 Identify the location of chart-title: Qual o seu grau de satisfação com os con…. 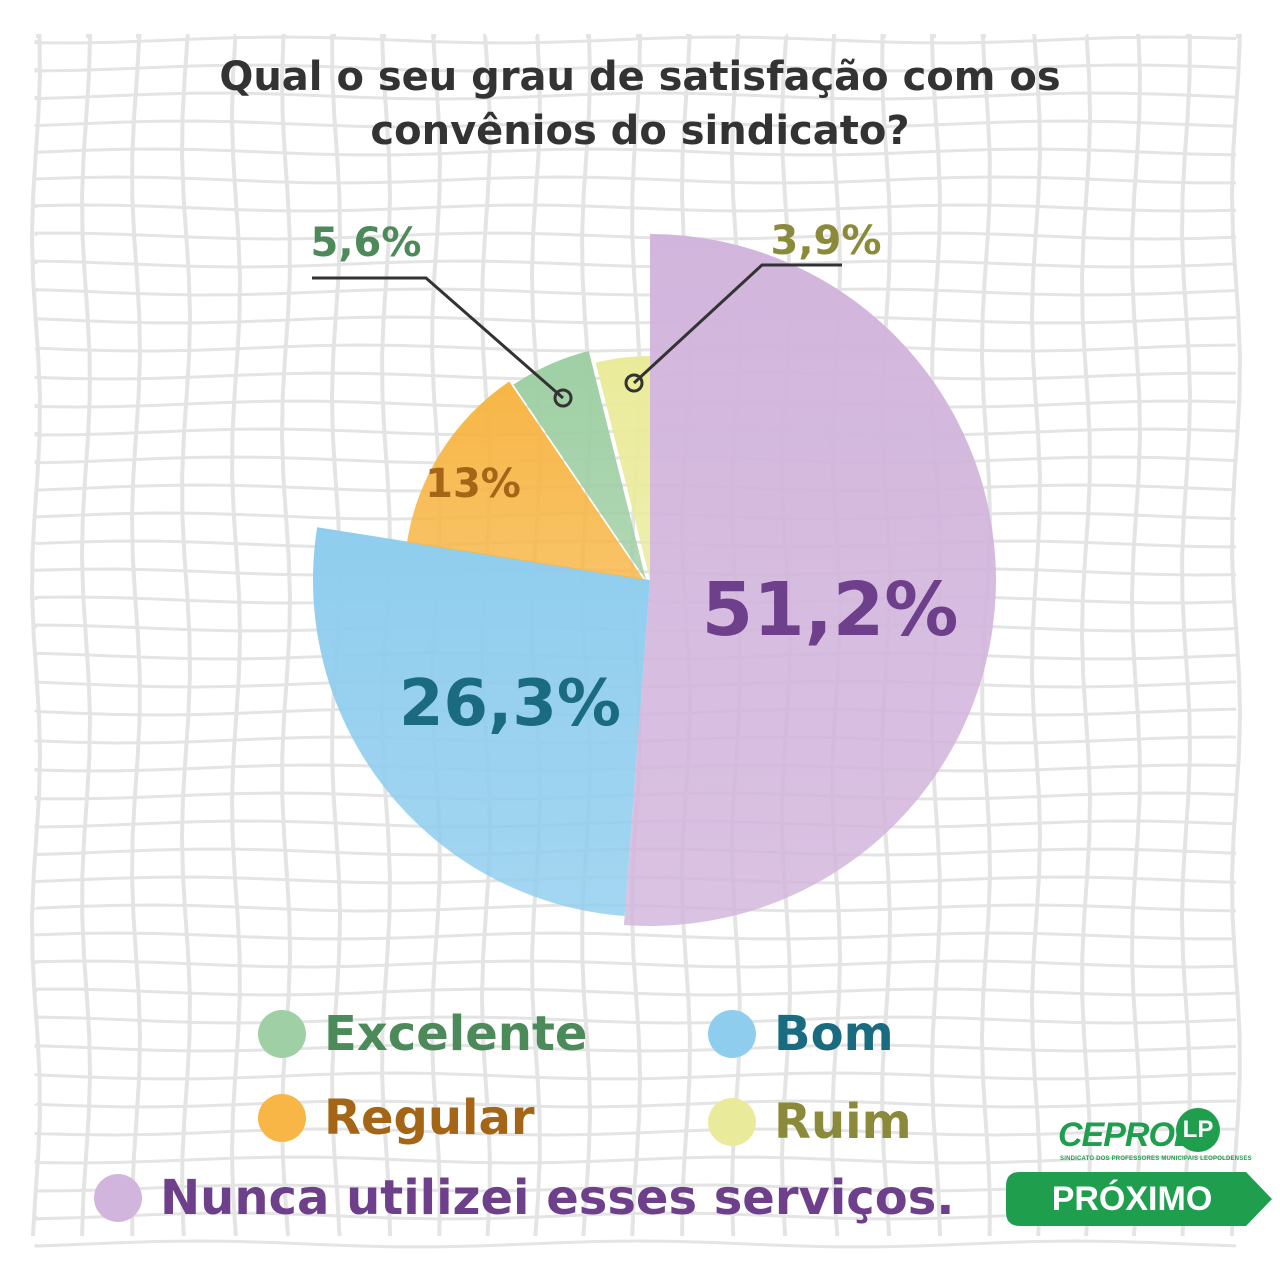
(640, 104).